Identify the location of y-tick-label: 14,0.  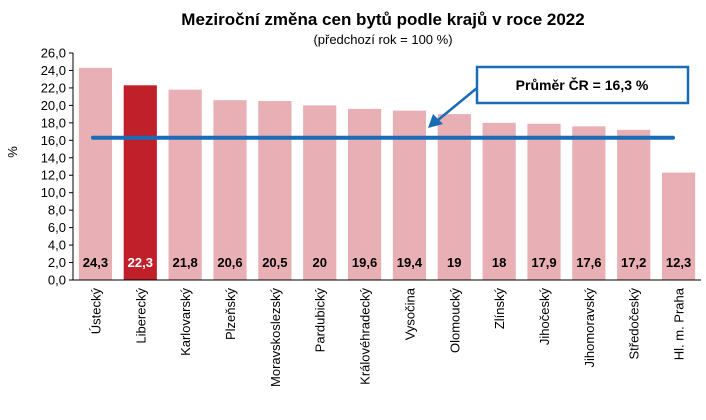
(53, 157).